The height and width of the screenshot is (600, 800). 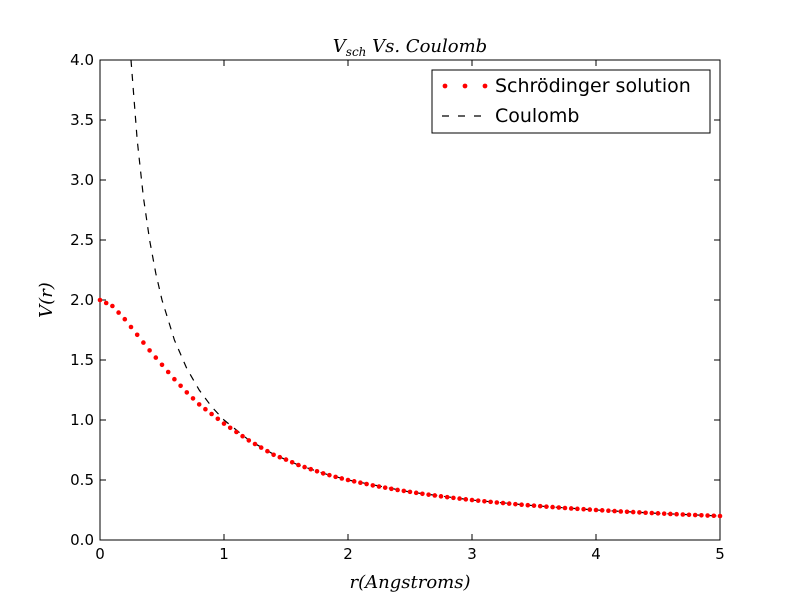 What do you see at coordinates (537, 116) in the screenshot?
I see `legend-label-coulomb: Coulomb` at bounding box center [537, 116].